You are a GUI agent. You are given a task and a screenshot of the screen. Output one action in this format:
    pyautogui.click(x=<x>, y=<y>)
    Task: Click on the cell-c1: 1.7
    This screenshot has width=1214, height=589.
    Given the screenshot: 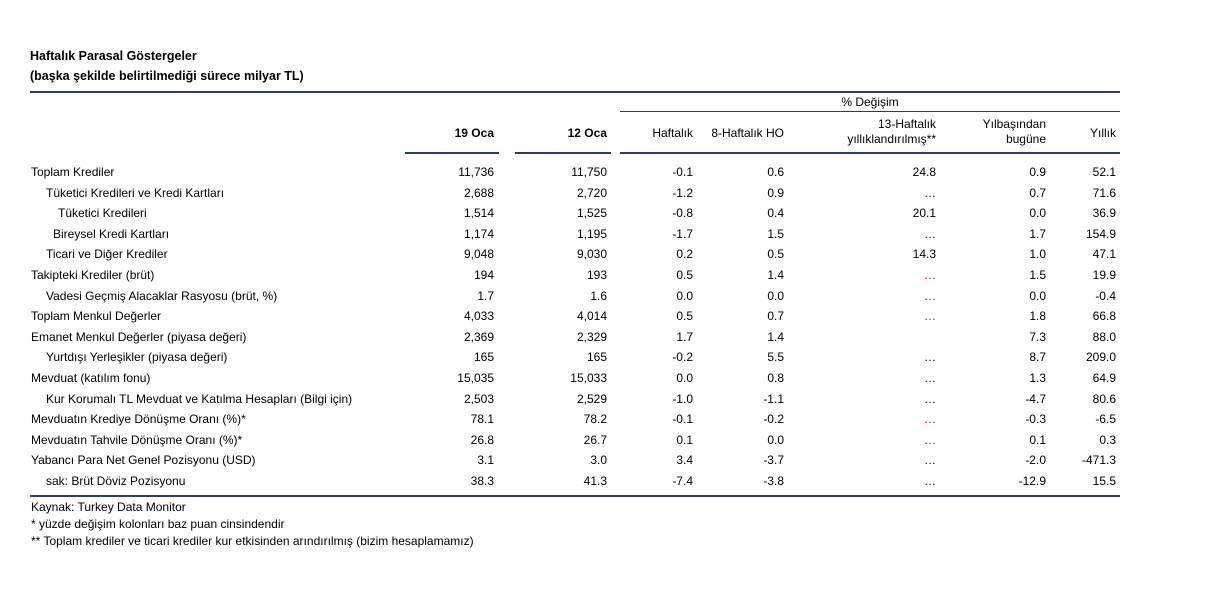 What is the action you would take?
    pyautogui.click(x=485, y=296)
    